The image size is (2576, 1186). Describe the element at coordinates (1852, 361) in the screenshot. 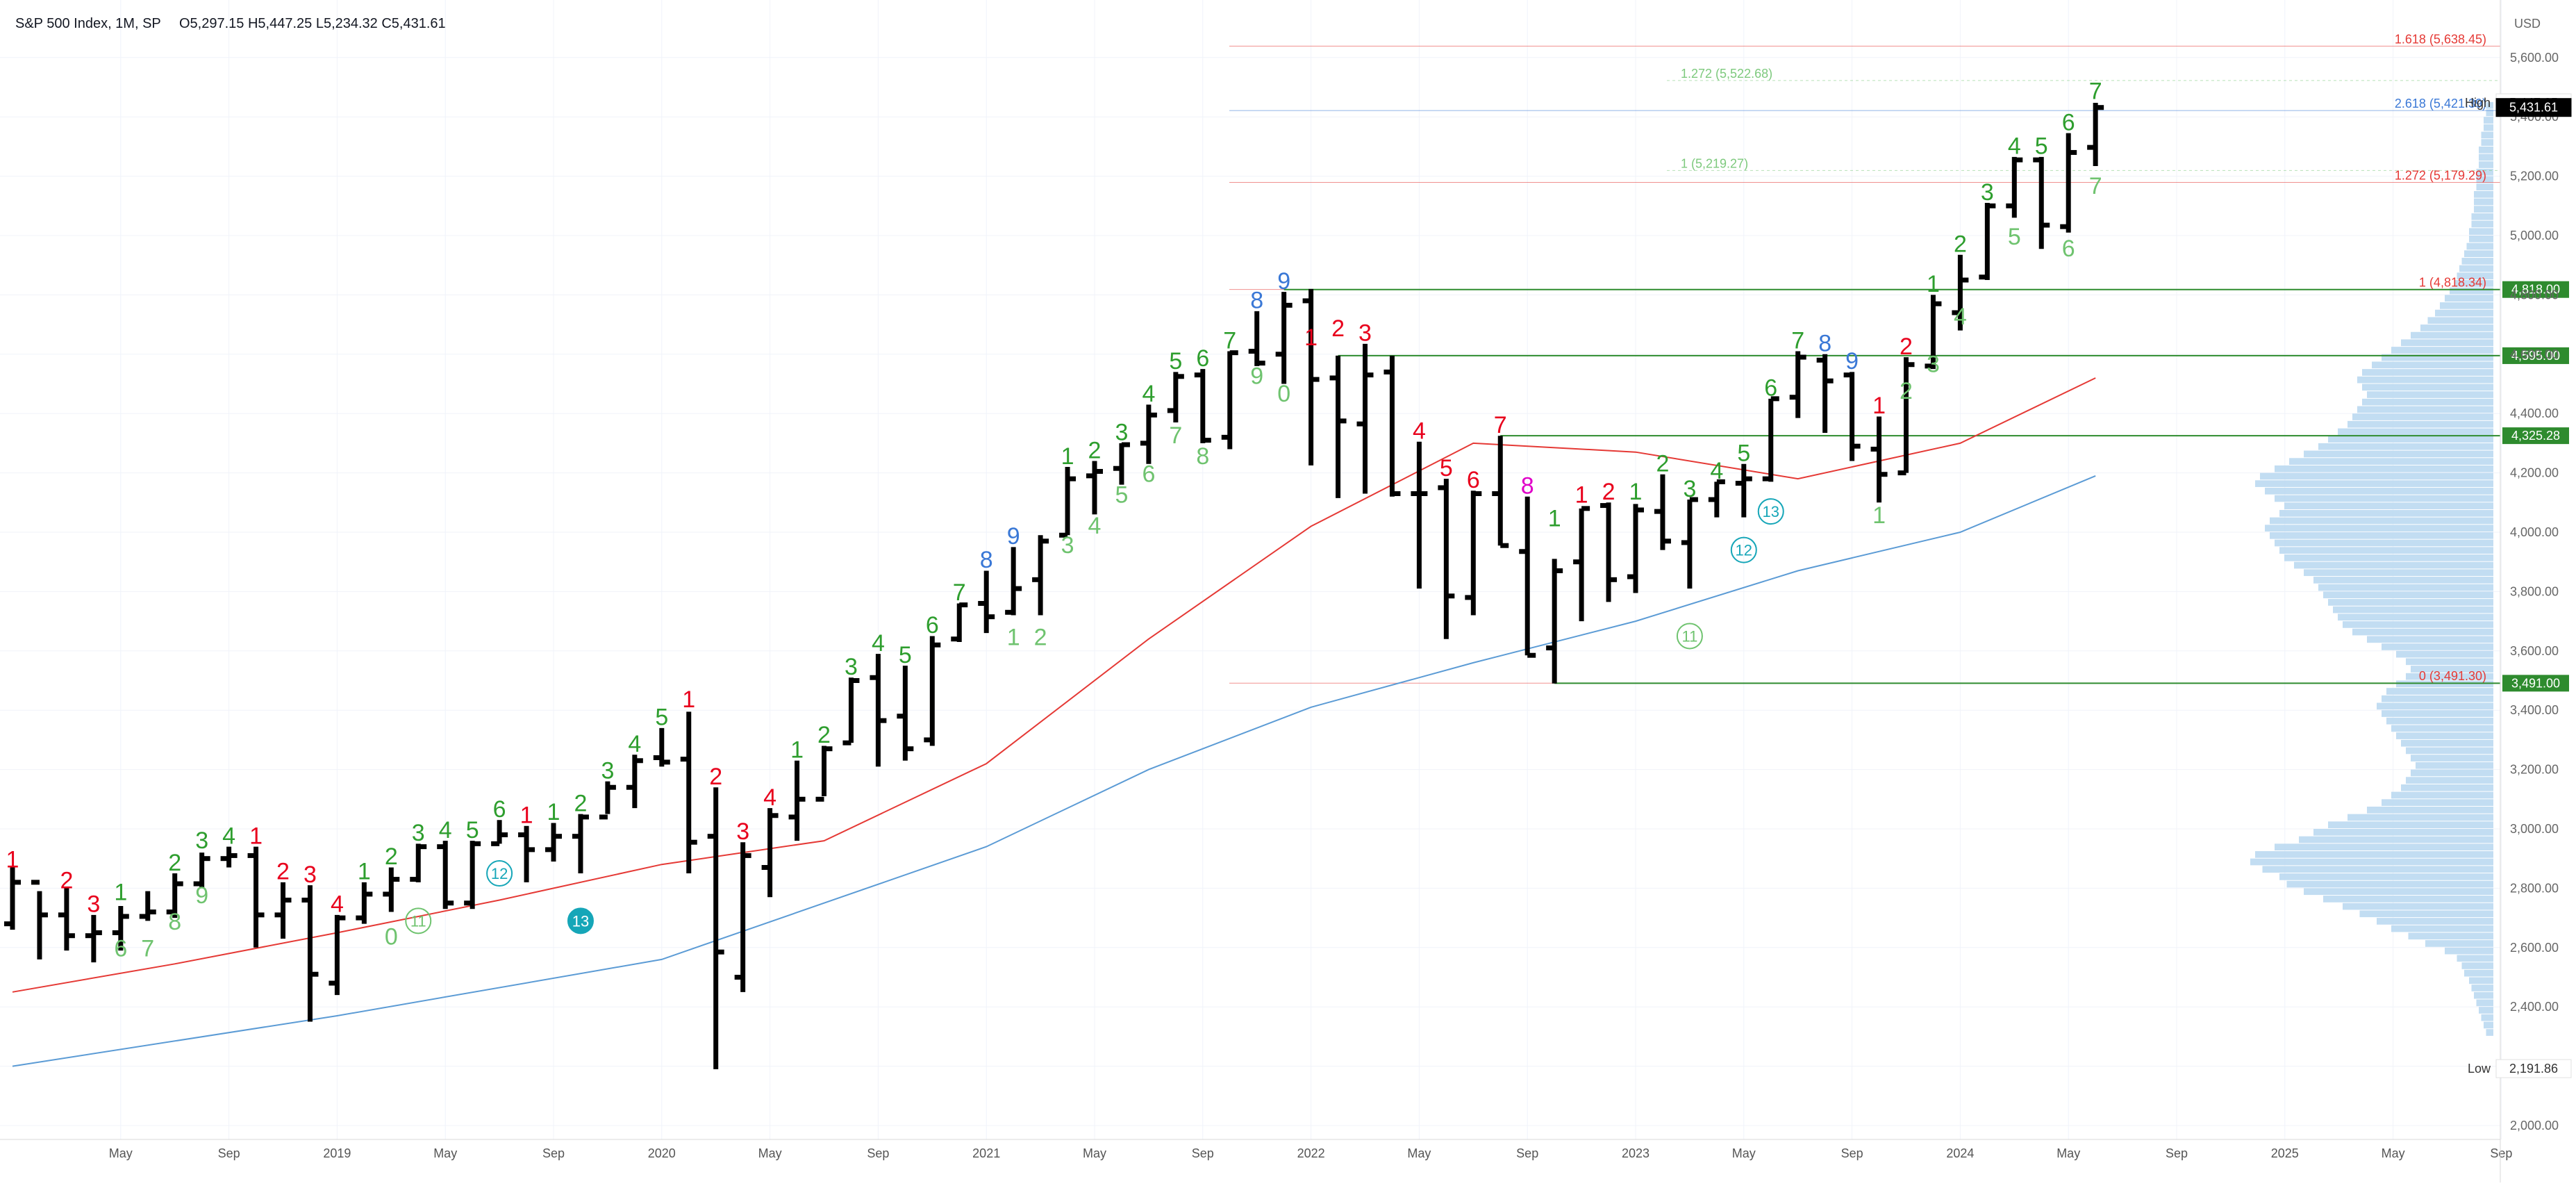

I see `sequence-count-label: 9` at that location.